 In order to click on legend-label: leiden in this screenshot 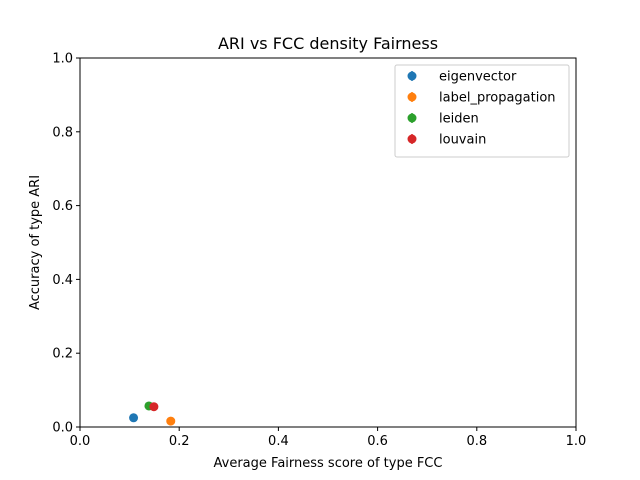, I will do `click(459, 119)`.